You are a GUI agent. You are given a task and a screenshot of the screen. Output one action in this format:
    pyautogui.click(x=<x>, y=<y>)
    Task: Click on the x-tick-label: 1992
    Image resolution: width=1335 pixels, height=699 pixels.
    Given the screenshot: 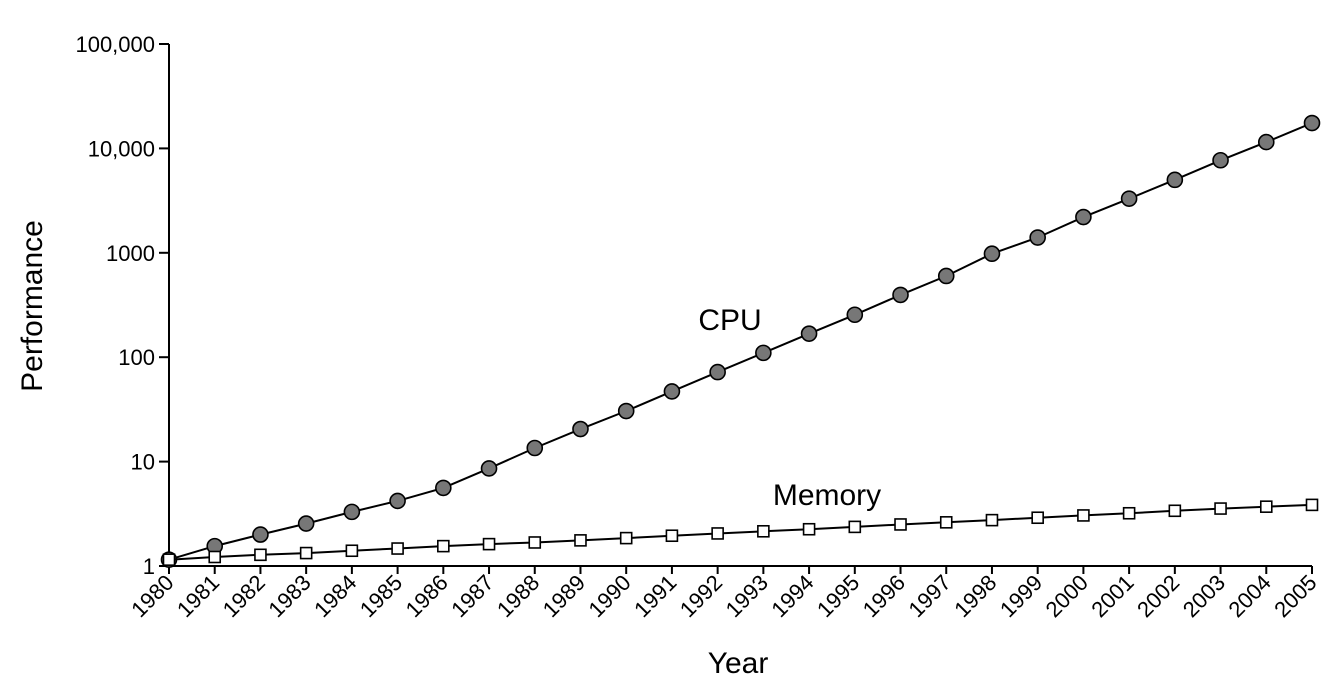 What is the action you would take?
    pyautogui.click(x=701, y=596)
    